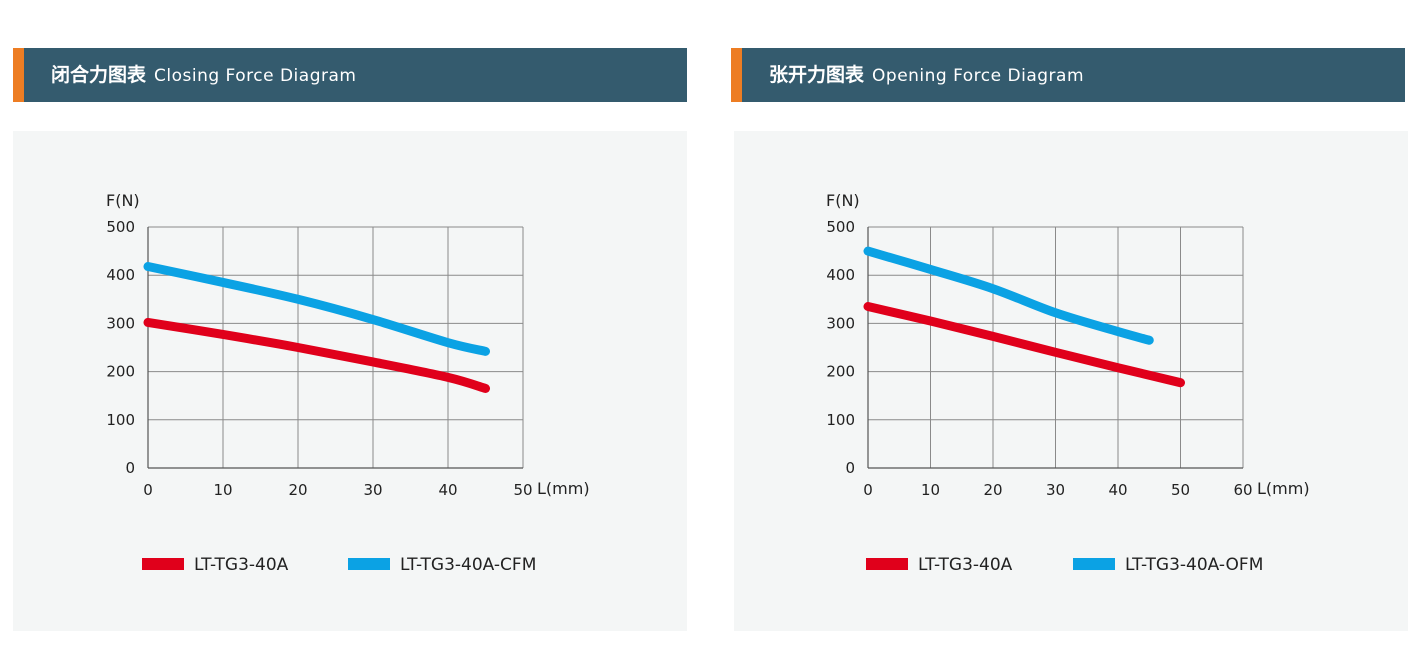 Image resolution: width=1423 pixels, height=651 pixels. Describe the element at coordinates (99, 75) in the screenshot. I see `title-cn: 闭合力图表` at that location.